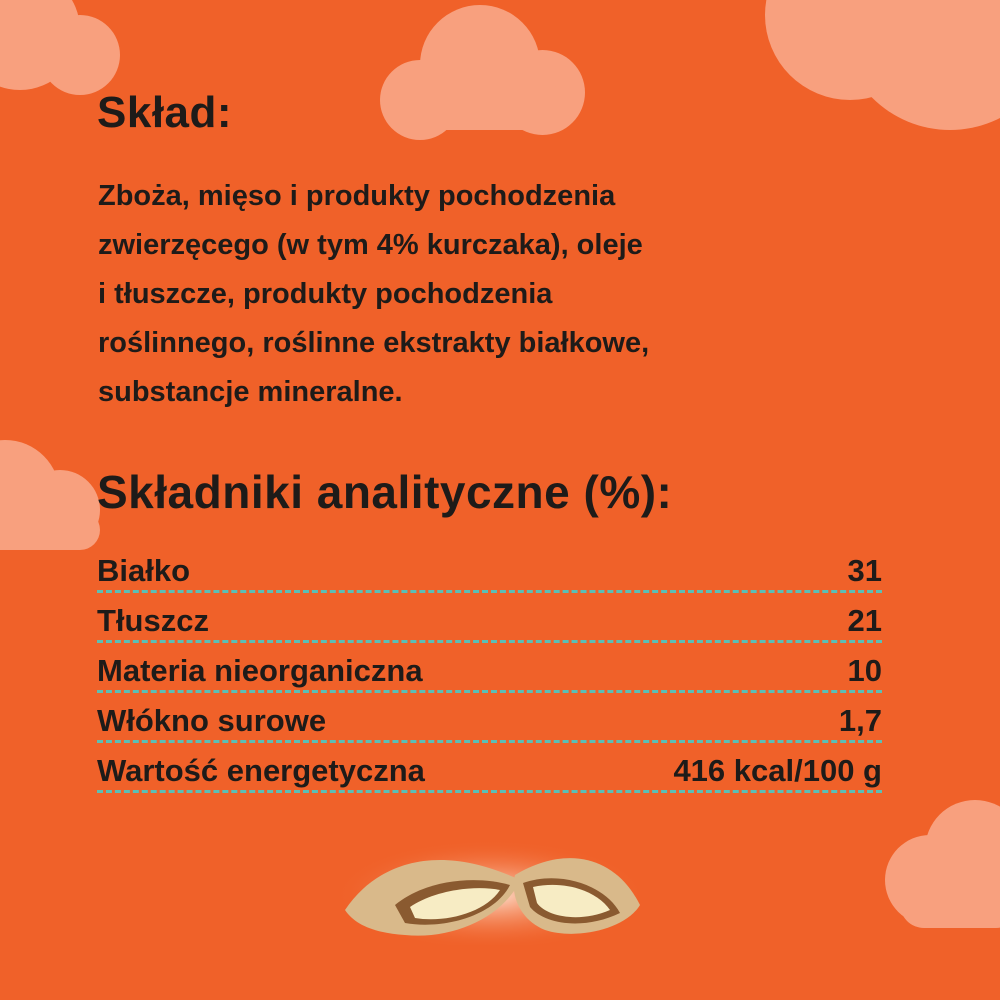 Image resolution: width=1000 pixels, height=1000 pixels. I want to click on row-label: Materia nieorganiczna, so click(260, 670).